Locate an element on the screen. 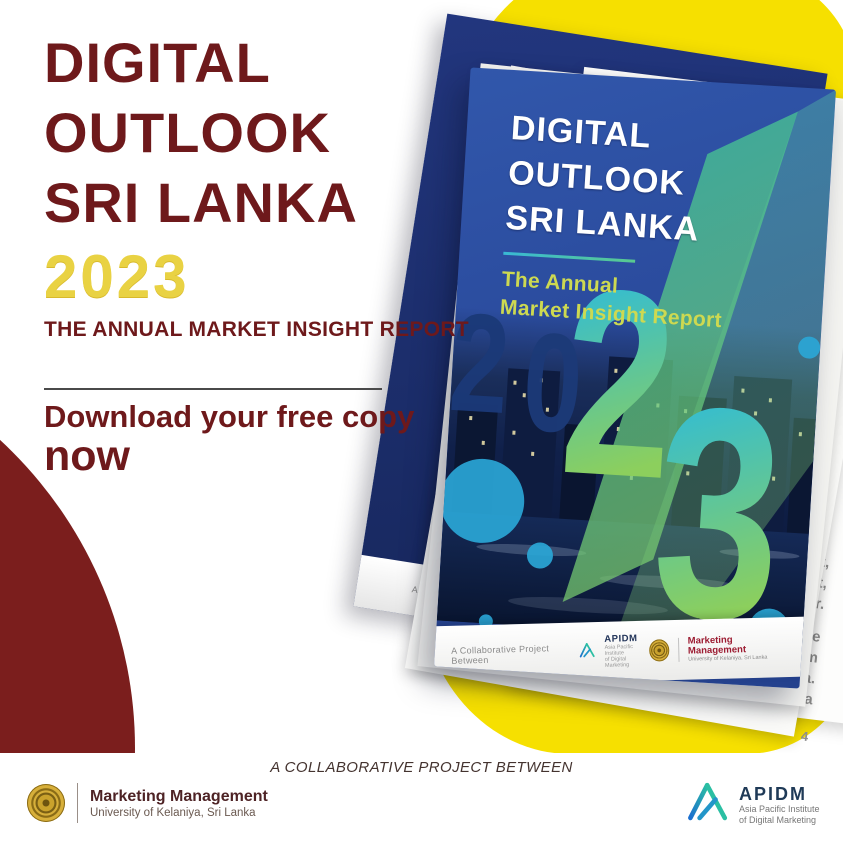 This screenshot has width=843, height=843. footer-apidm-name: APIDM is located at coordinates (773, 794).